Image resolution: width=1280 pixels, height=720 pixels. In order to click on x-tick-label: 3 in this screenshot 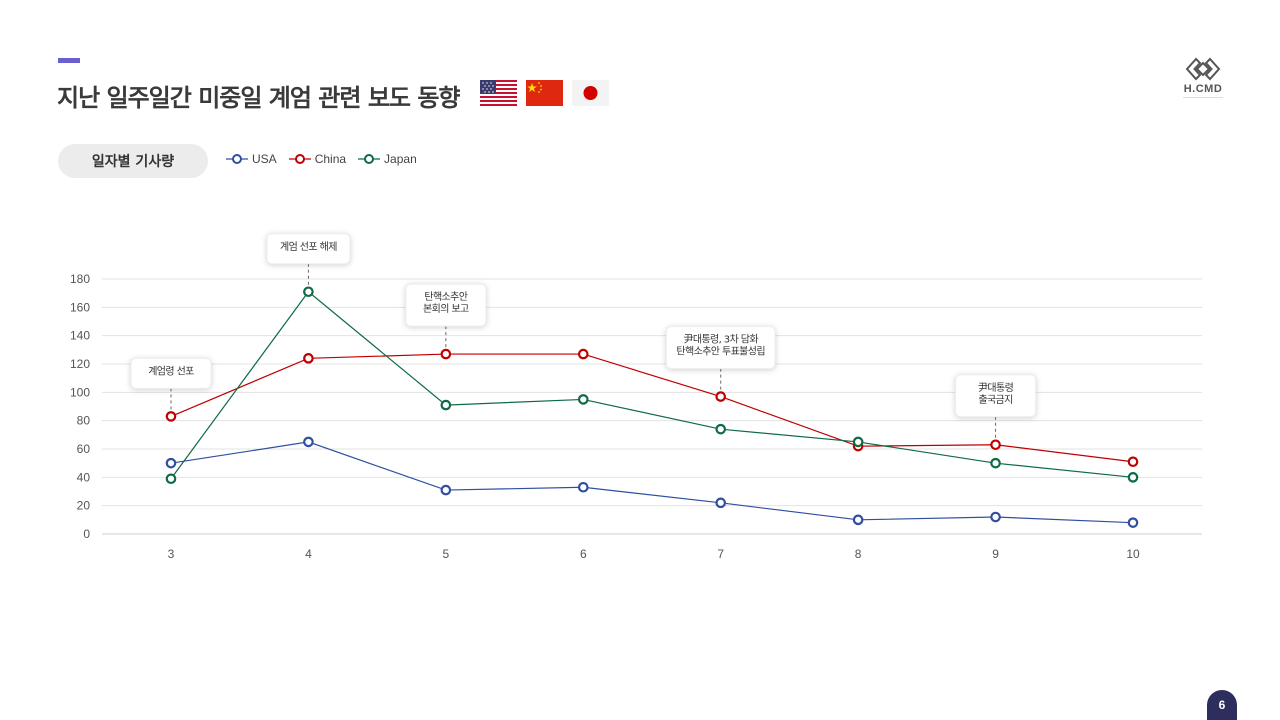, I will do `click(171, 554)`.